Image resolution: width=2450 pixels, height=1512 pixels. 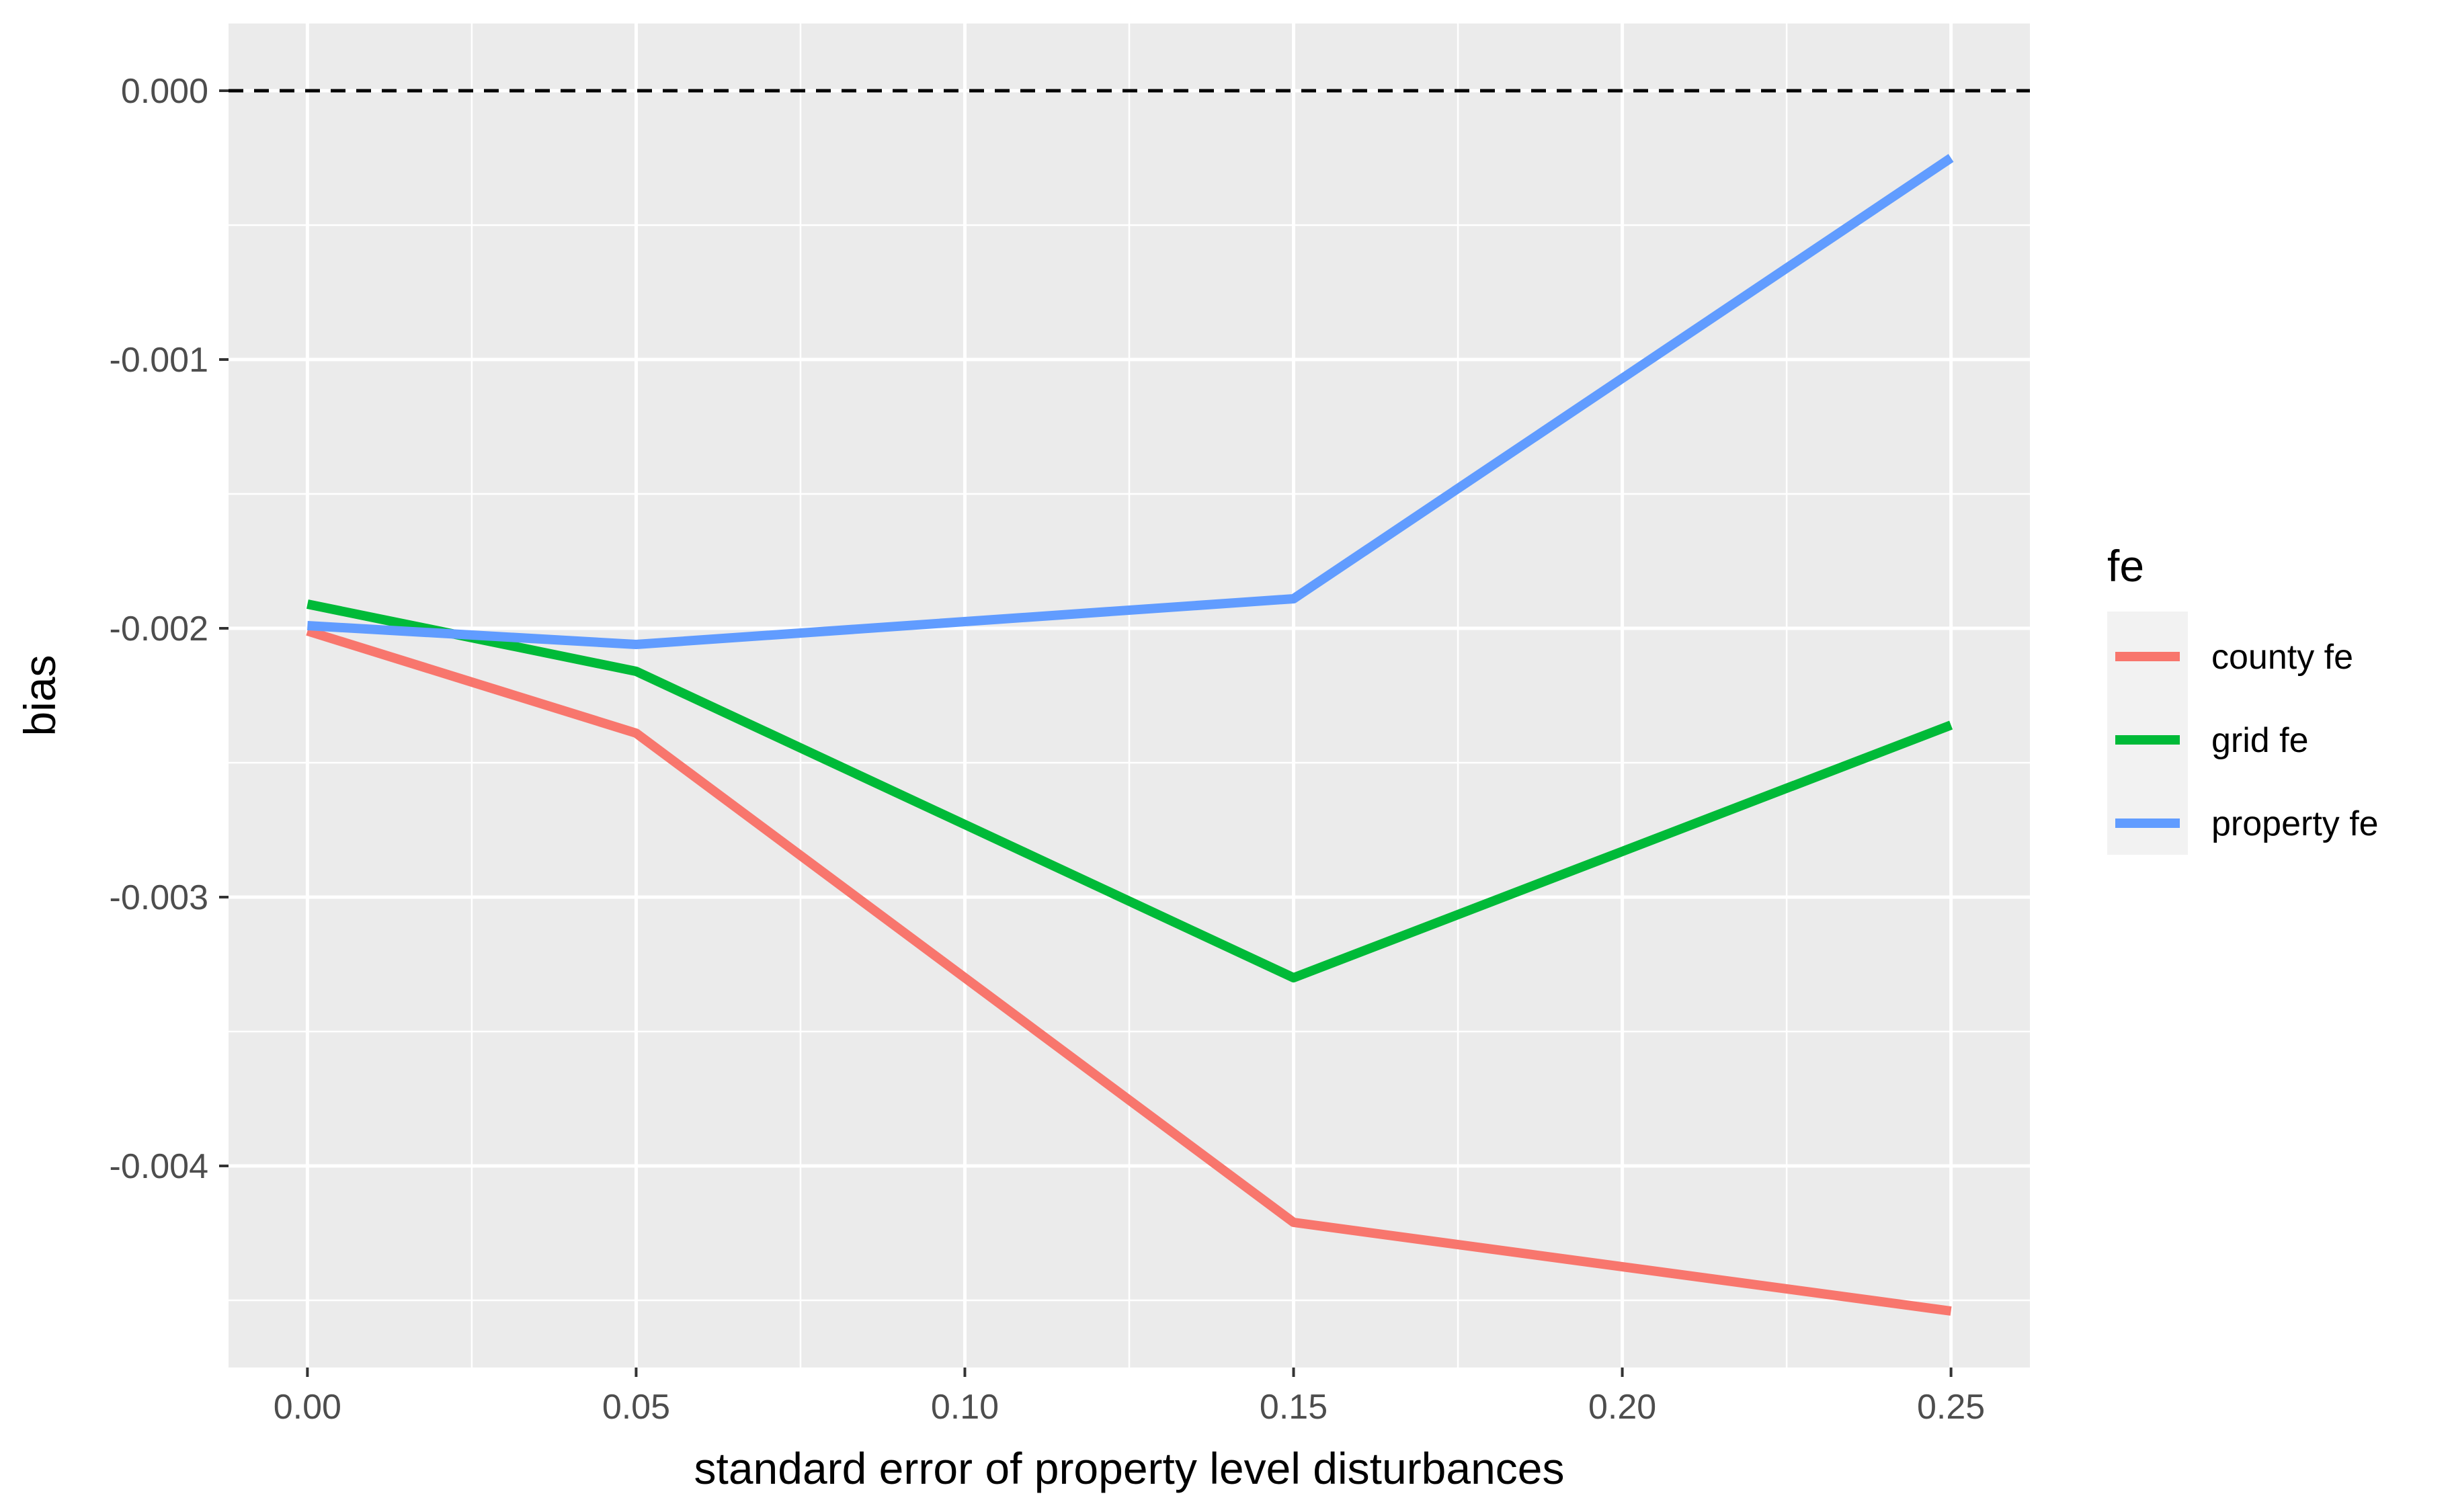 I want to click on legend-label: grid fe, so click(x=2260, y=741).